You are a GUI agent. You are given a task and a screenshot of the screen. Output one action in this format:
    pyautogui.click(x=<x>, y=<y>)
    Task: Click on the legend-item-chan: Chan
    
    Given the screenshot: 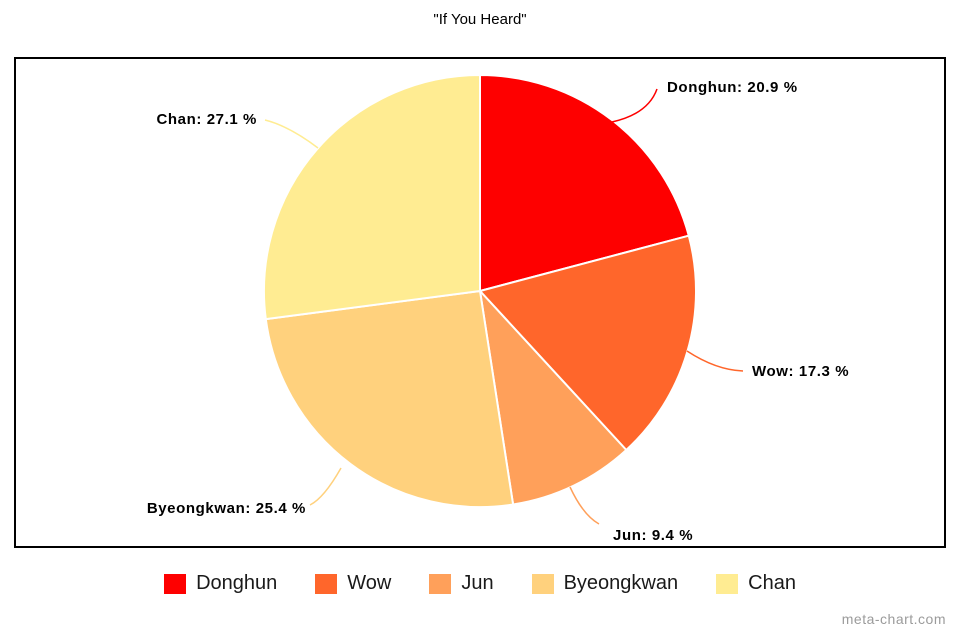 What is the action you would take?
    pyautogui.click(x=756, y=583)
    